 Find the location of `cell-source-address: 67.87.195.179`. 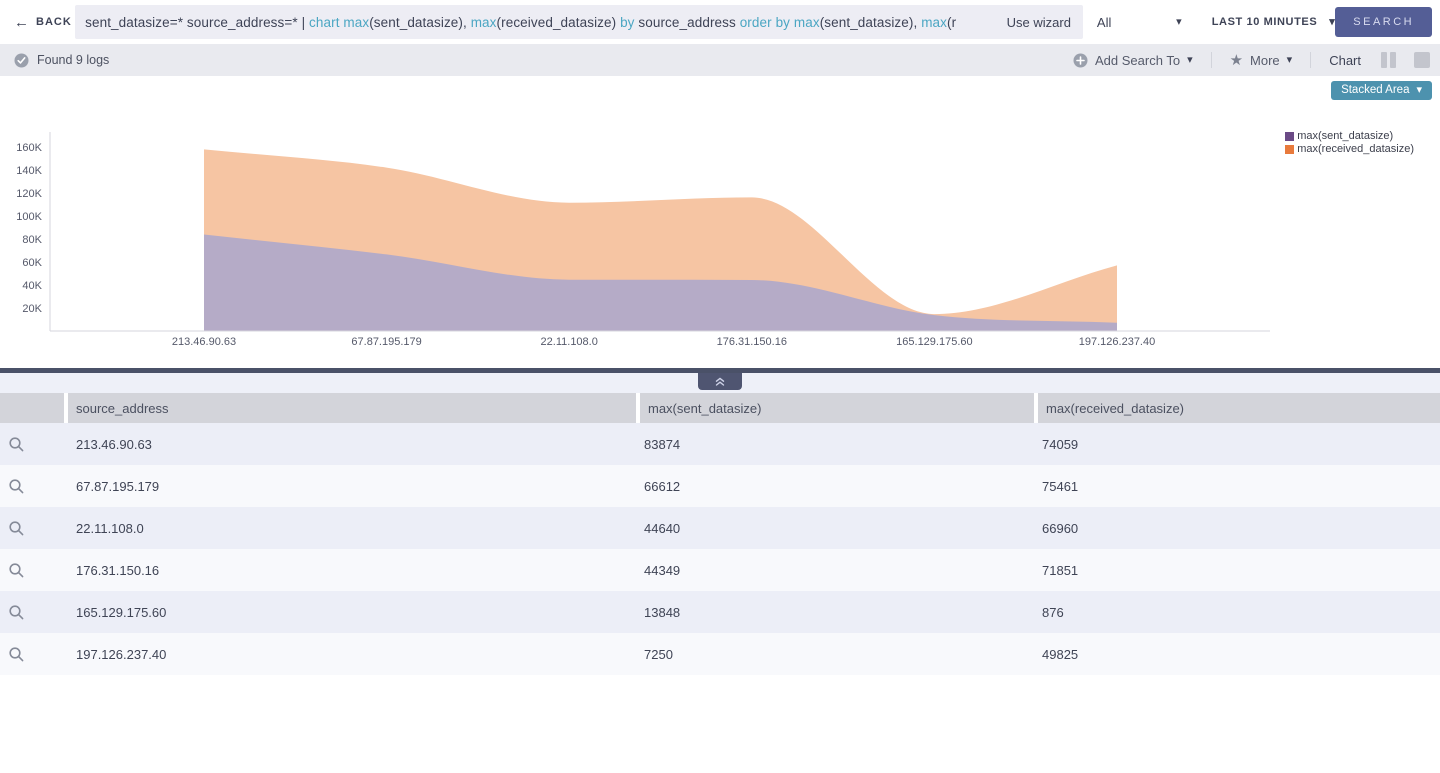

cell-source-address: 67.87.195.179 is located at coordinates (118, 486).